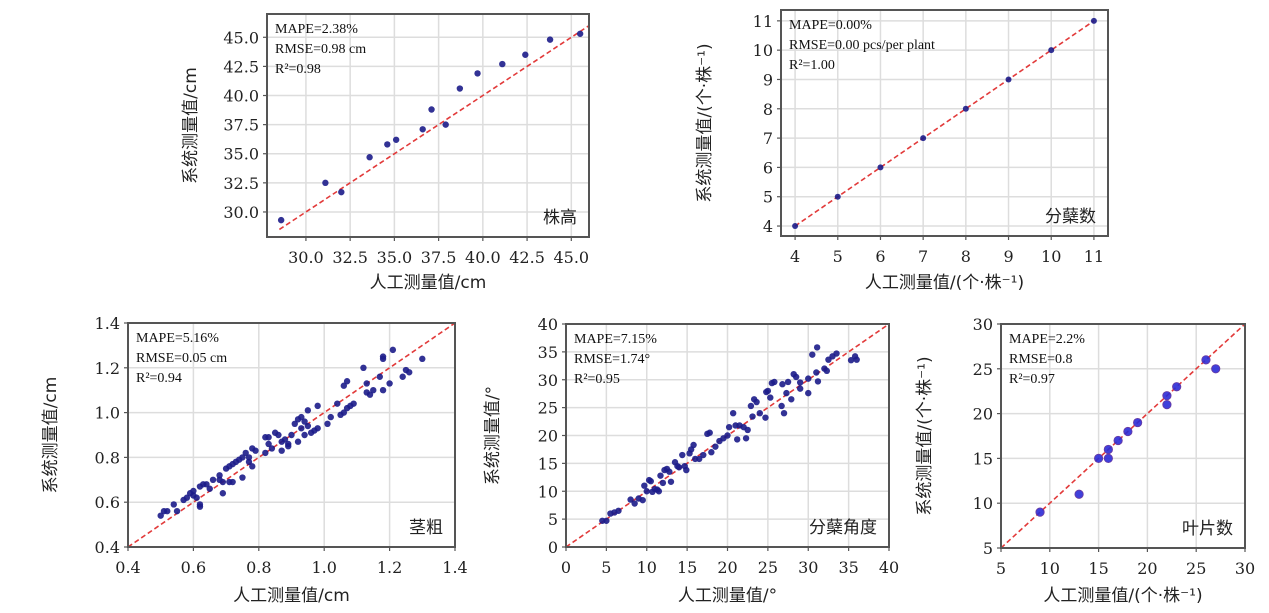 This screenshot has height=613, width=1269. What do you see at coordinates (768, 226) in the screenshot?
I see `y-tick-label: 4` at bounding box center [768, 226].